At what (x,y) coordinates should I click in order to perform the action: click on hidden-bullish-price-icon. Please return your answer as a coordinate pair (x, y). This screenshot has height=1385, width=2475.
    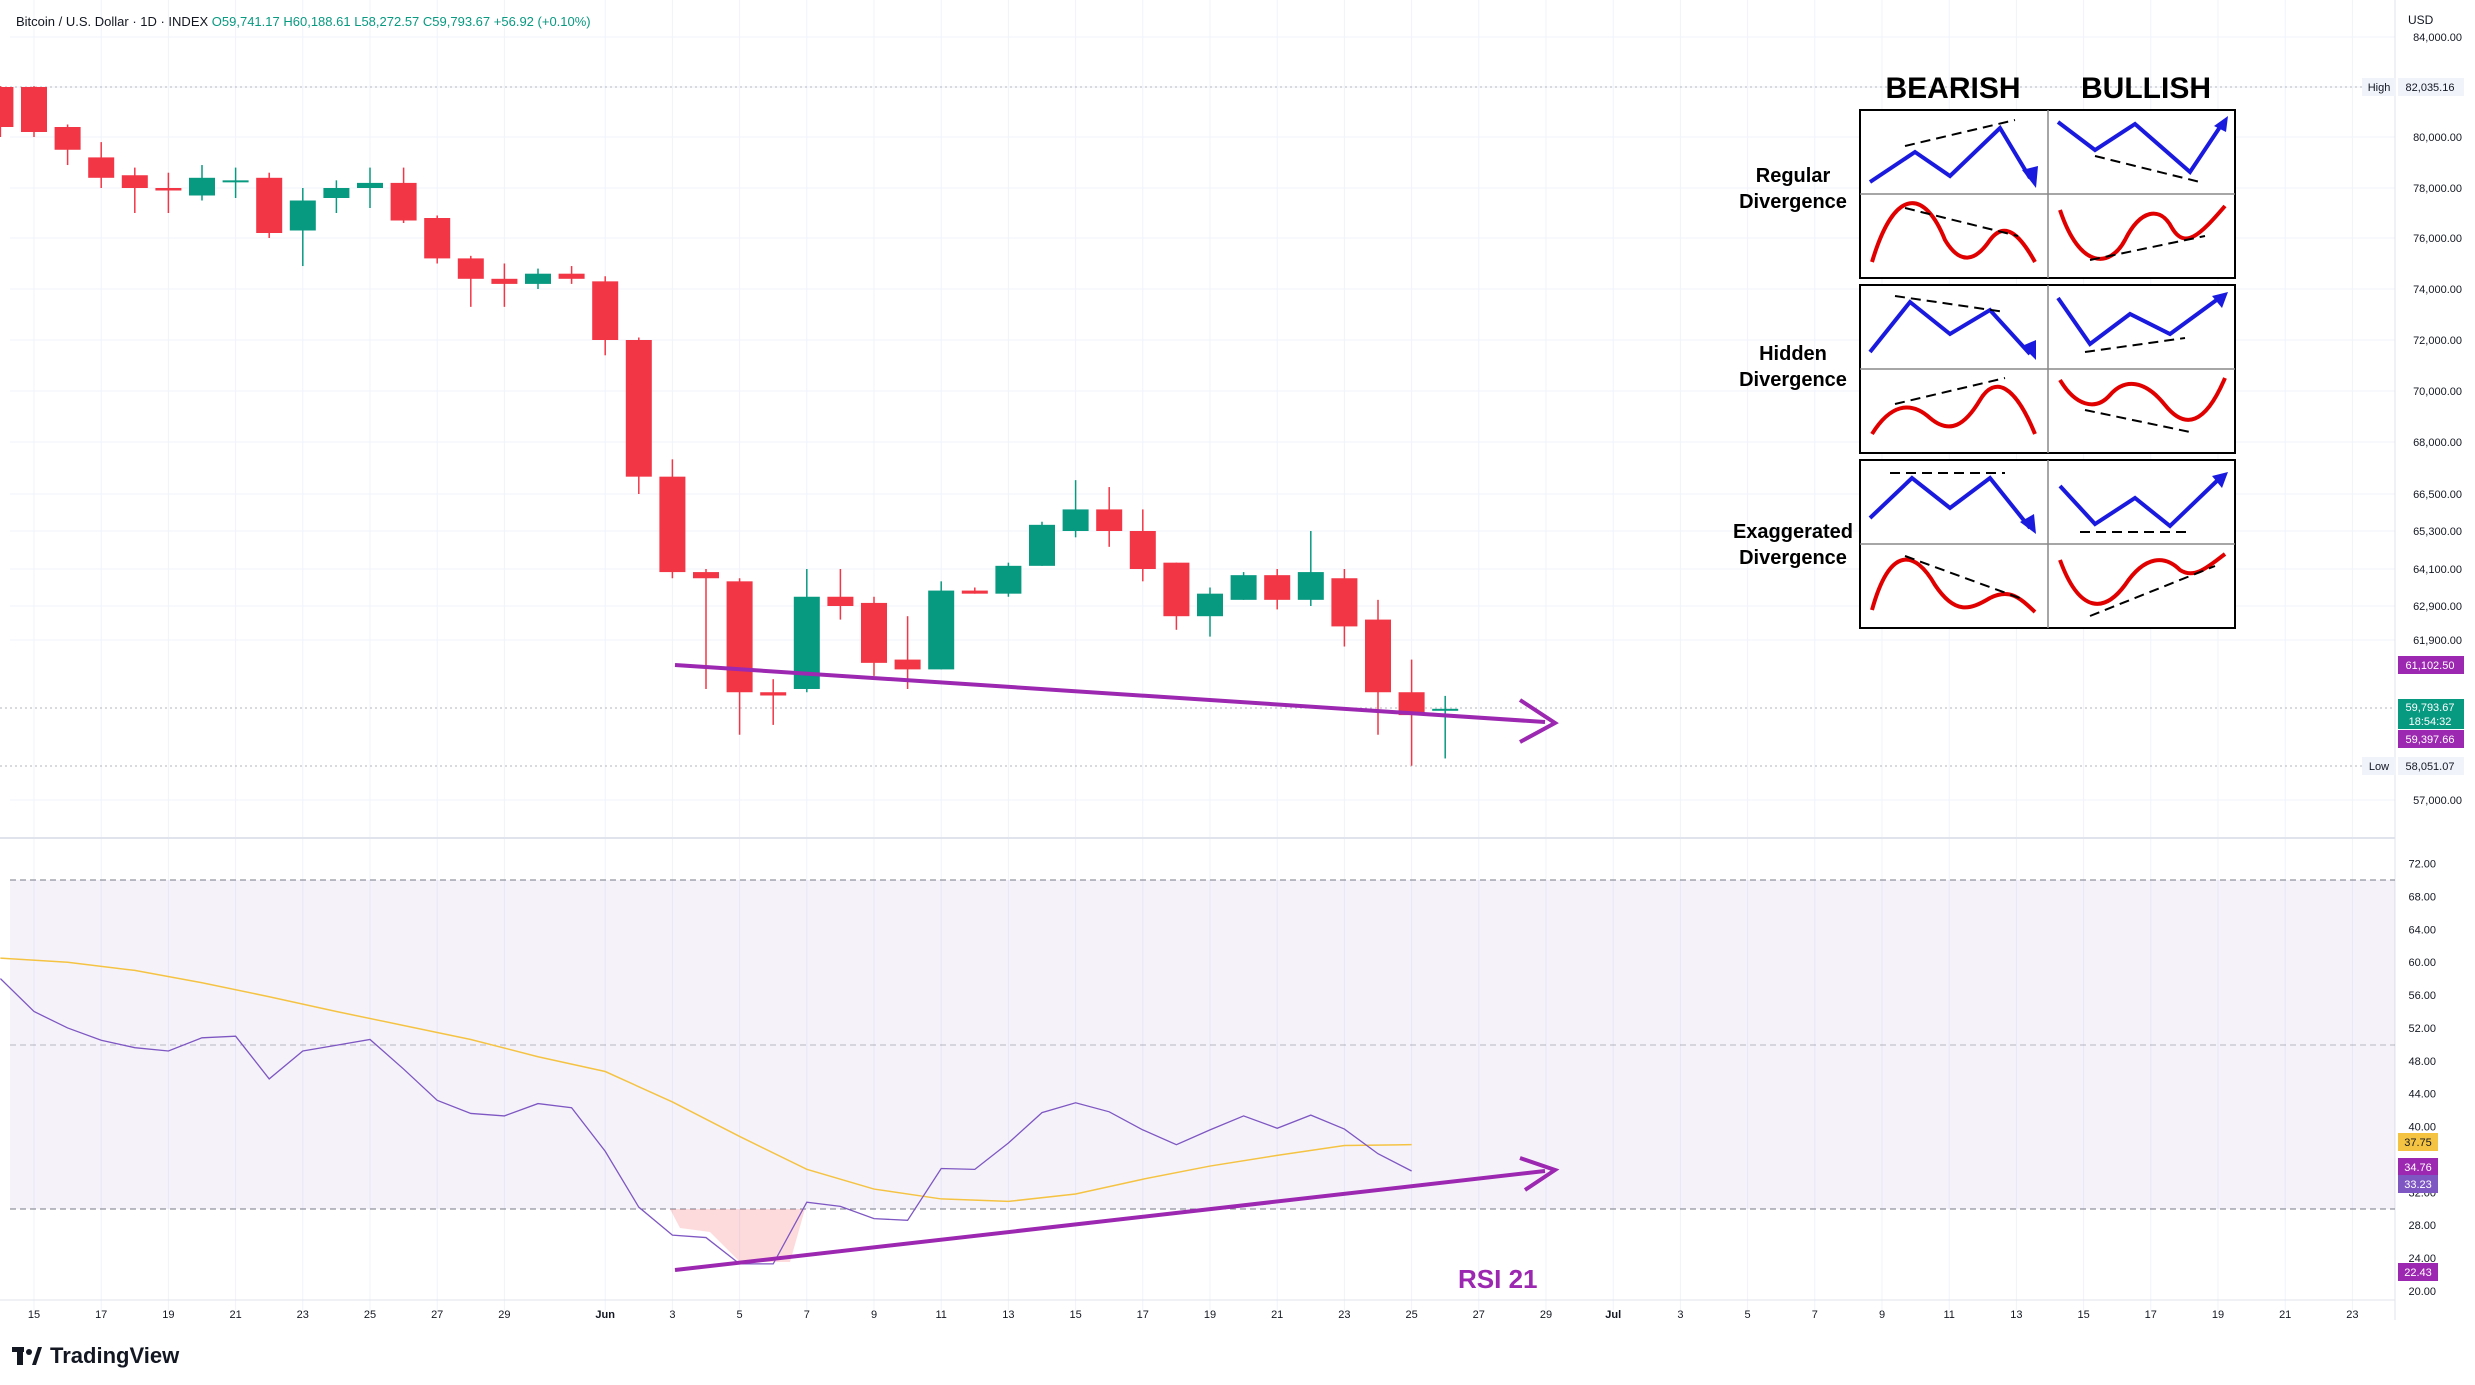
    Looking at the image, I should click on (2142, 322).